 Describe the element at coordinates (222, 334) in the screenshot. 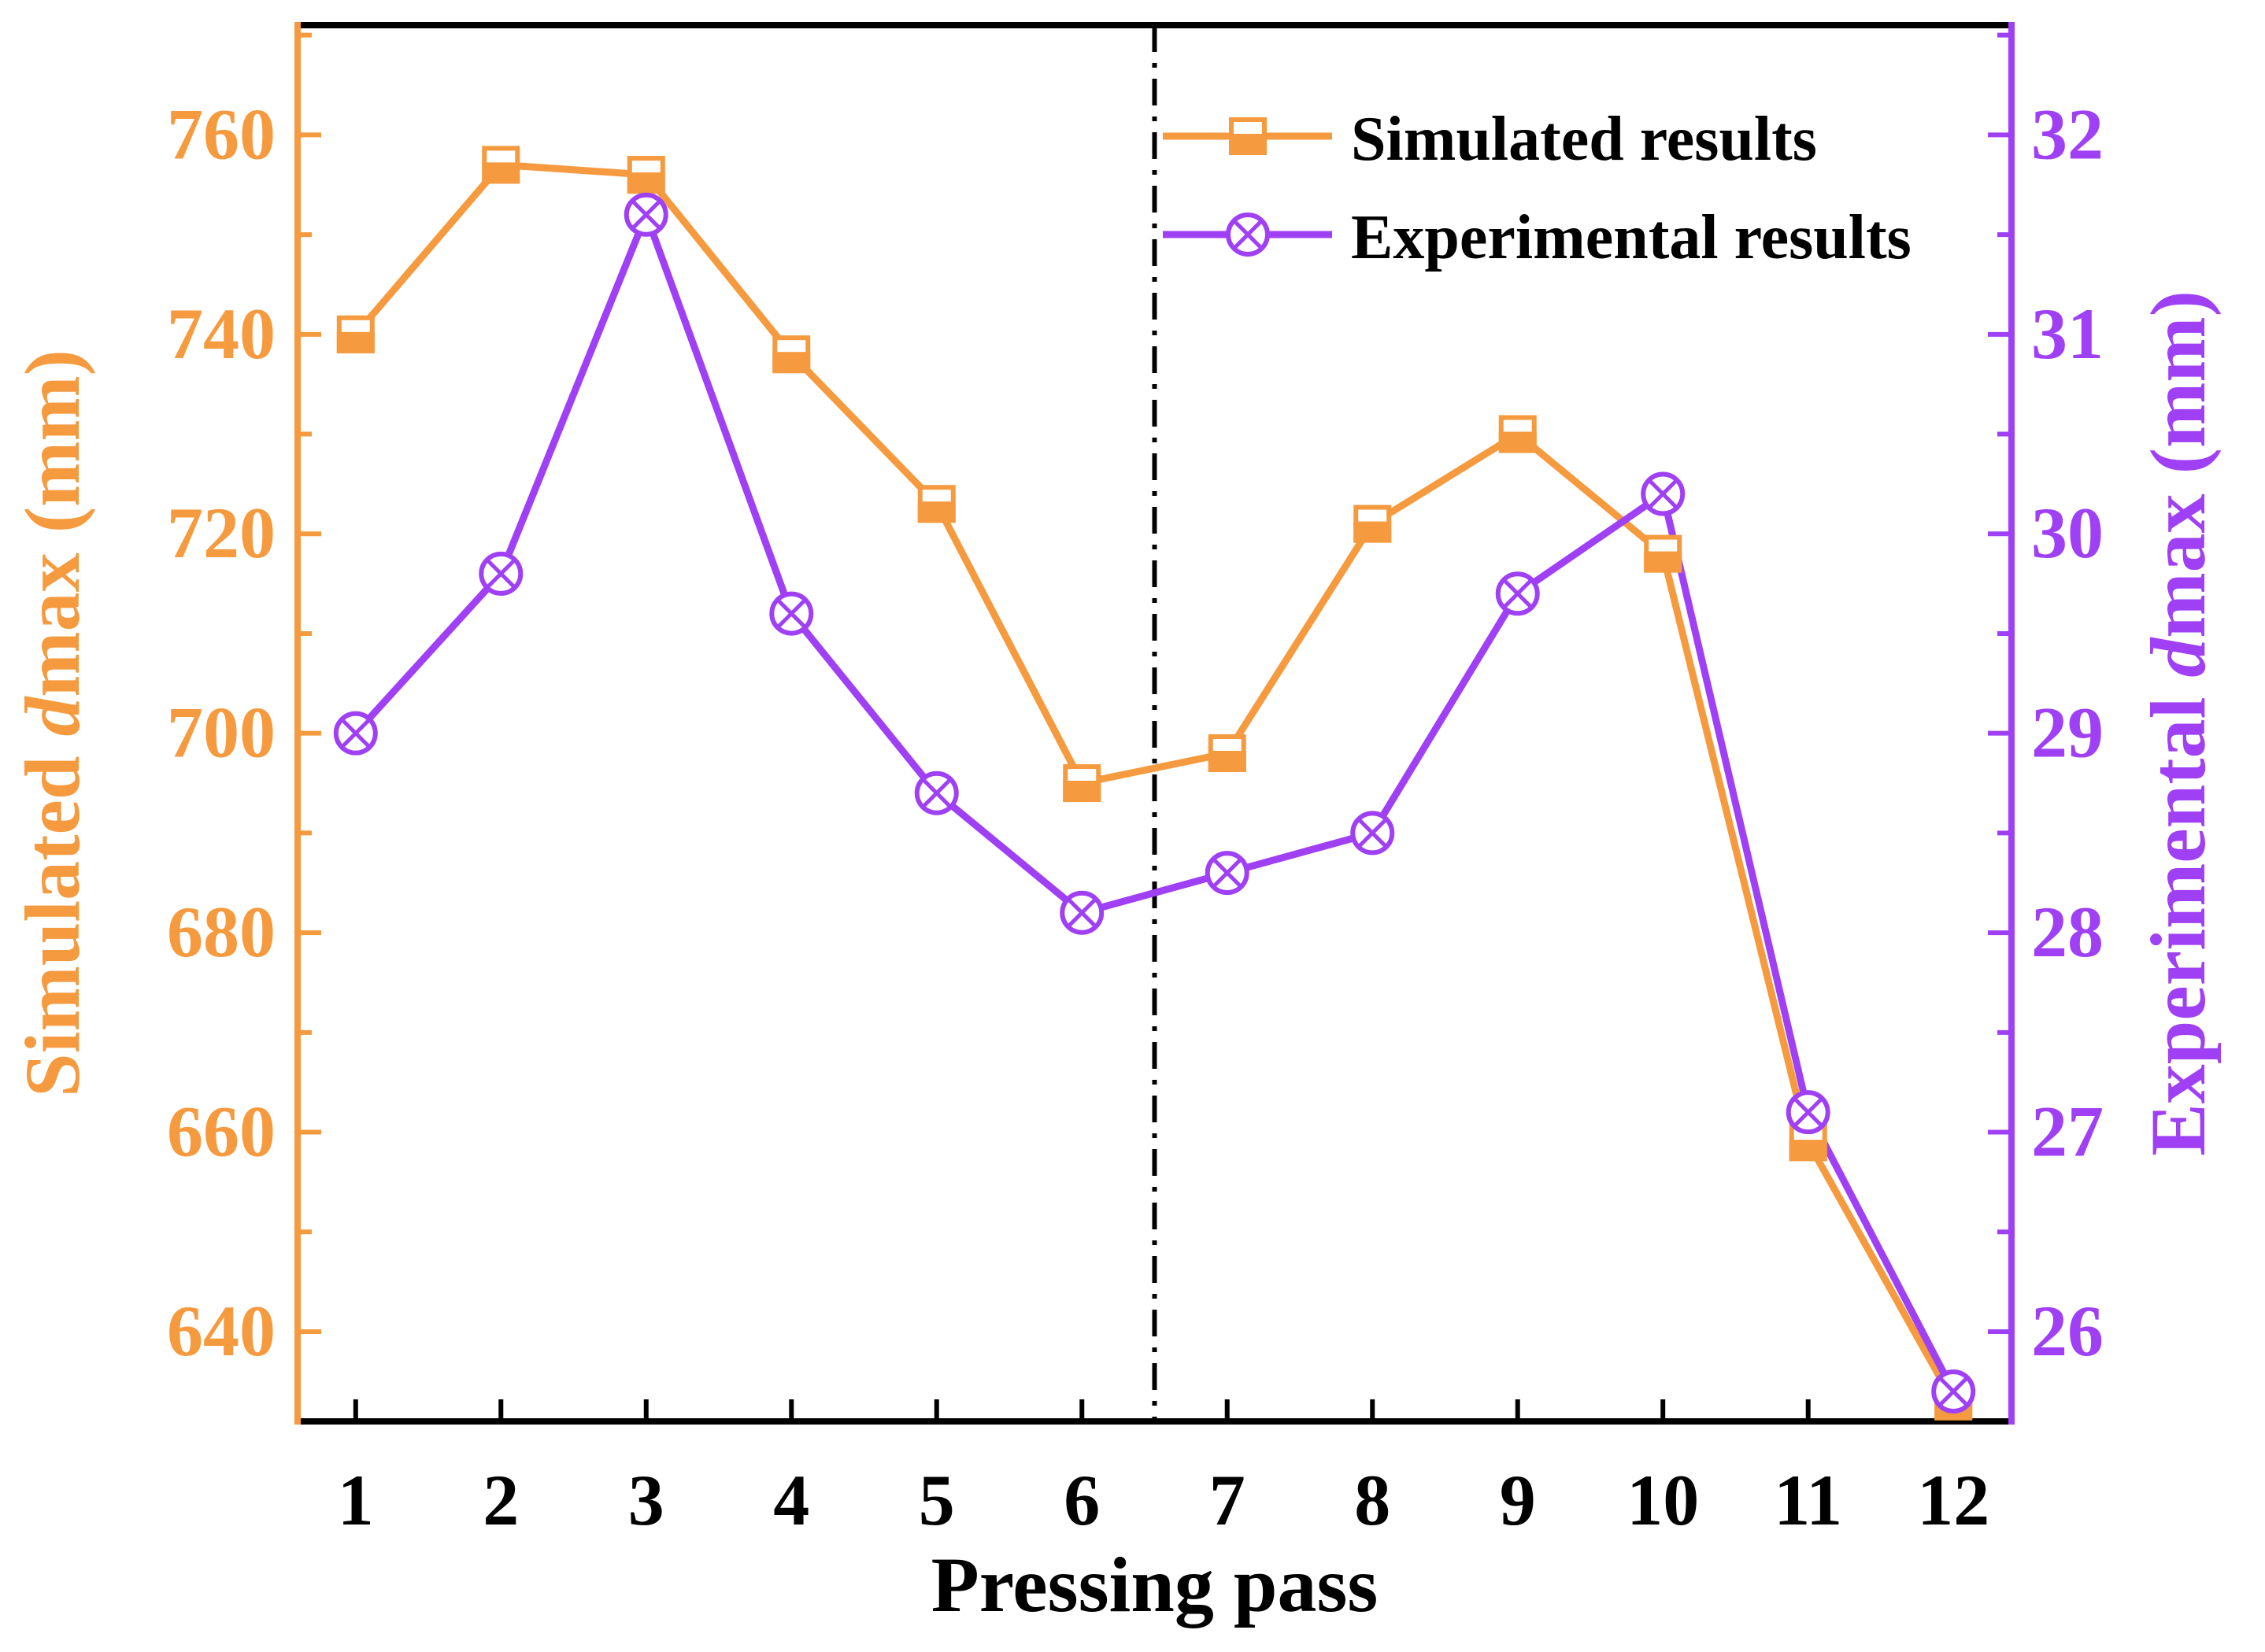

I see `left-tick-label: 740` at that location.